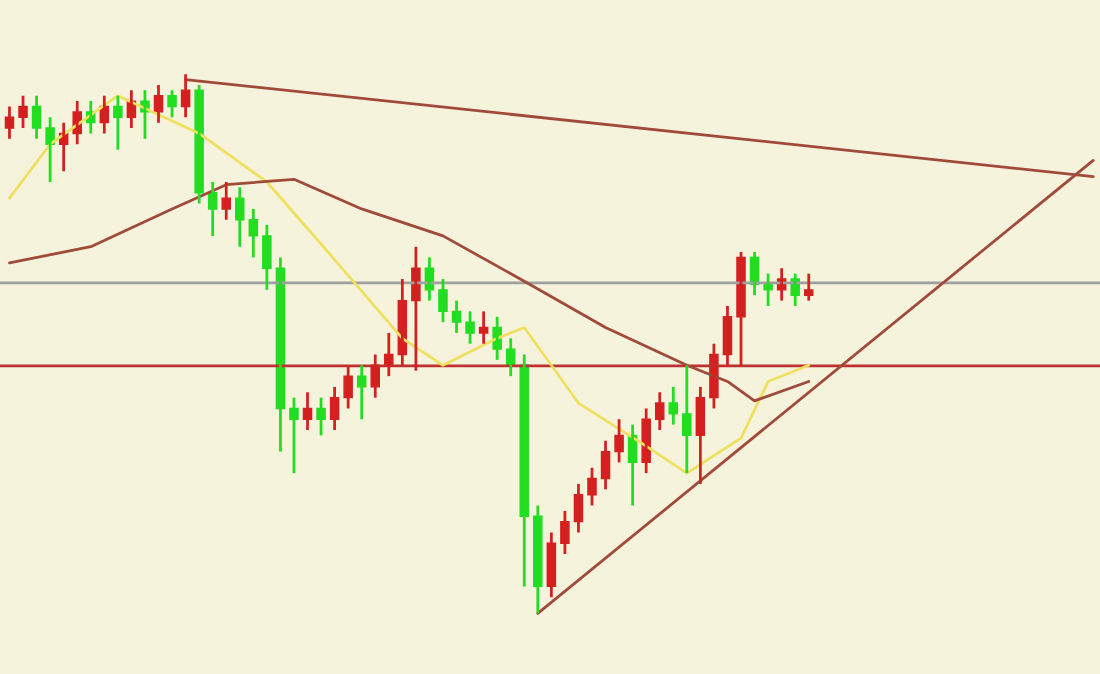 This screenshot has width=1100, height=674. I want to click on candlestick, so click(470, 328).